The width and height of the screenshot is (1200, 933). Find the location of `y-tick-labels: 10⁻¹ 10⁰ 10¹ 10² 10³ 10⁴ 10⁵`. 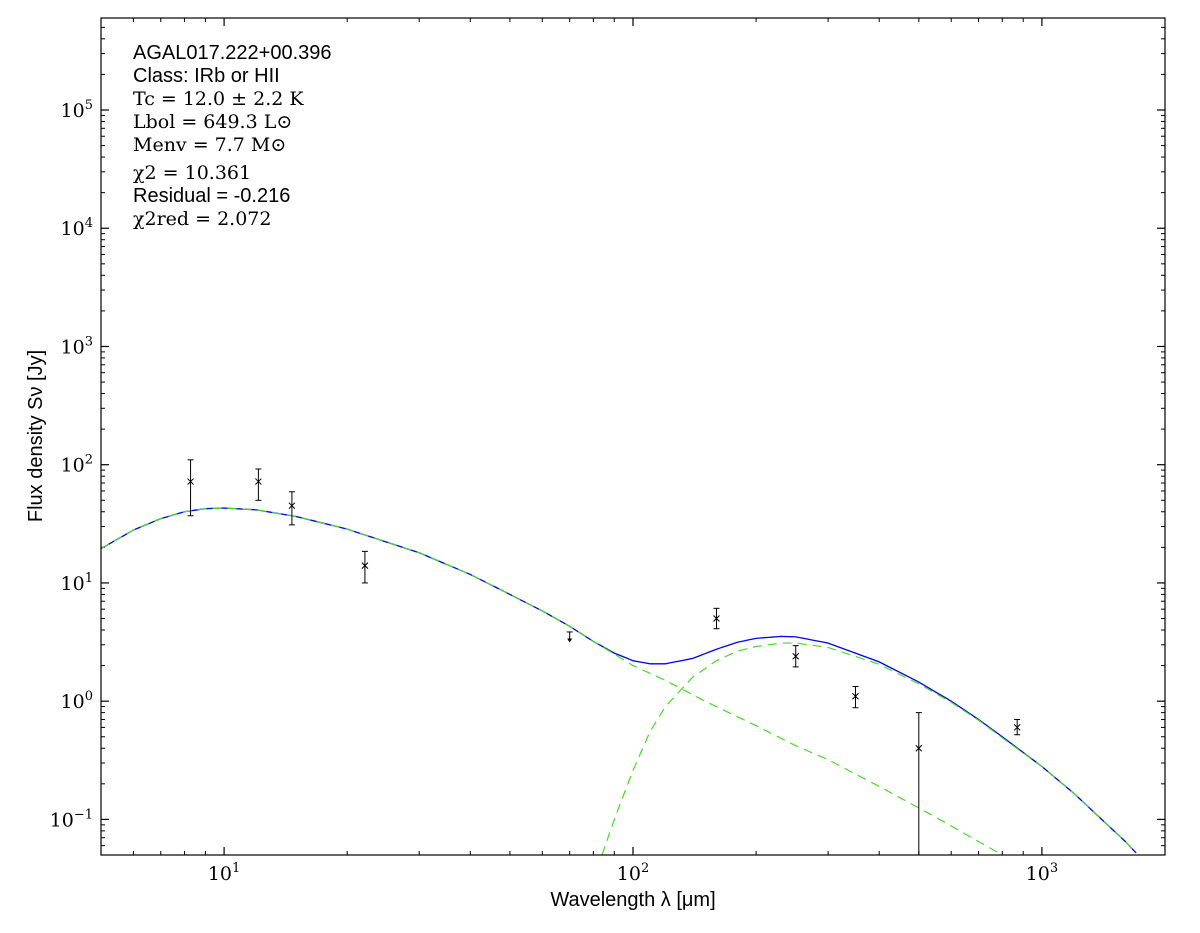

y-tick-labels: 10⁻¹ 10⁰ 10¹ 10² 10³ 10⁴ 10⁵ is located at coordinates (71, 464).